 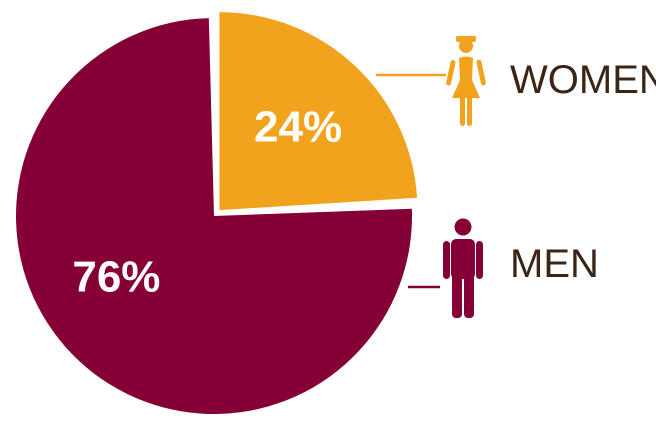 I want to click on man-icon, so click(x=463, y=268).